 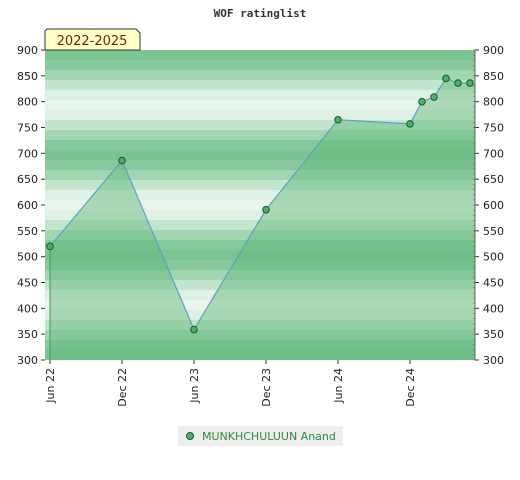 What do you see at coordinates (27, 257) in the screenshot?
I see `y-tick-label-left: 500` at bounding box center [27, 257].